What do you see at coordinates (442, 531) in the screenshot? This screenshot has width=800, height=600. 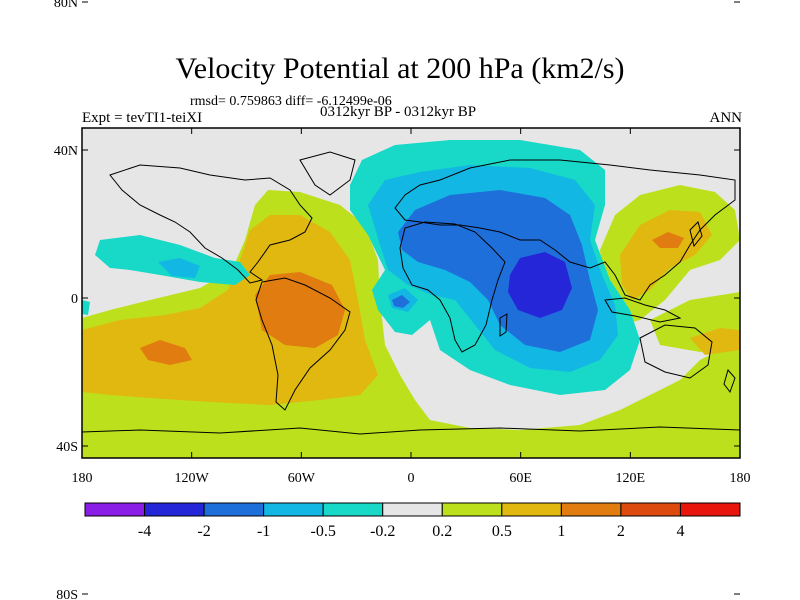 I see `colorbar-label: 0.2` at bounding box center [442, 531].